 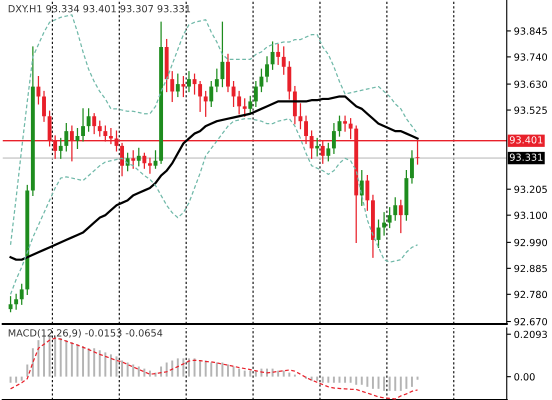 I want to click on line-series, so click(x=214, y=369).